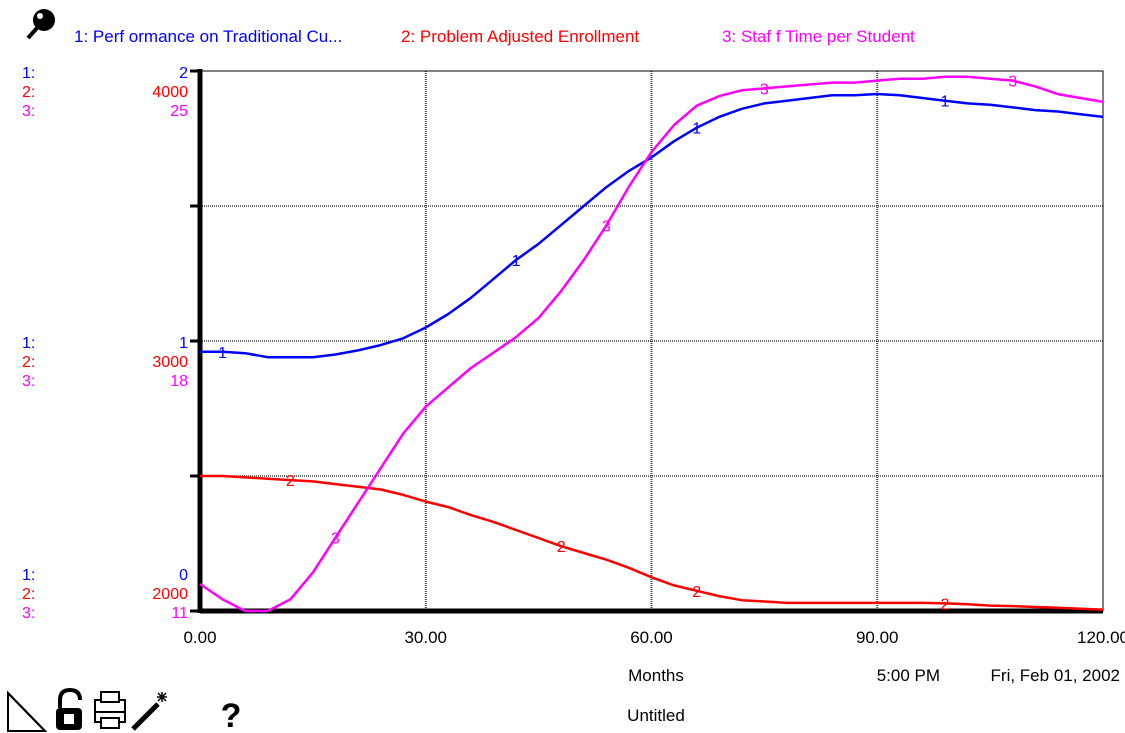 The image size is (1125, 733). I want to click on legend-series-3: 3: Staf f Time per Student, so click(818, 36).